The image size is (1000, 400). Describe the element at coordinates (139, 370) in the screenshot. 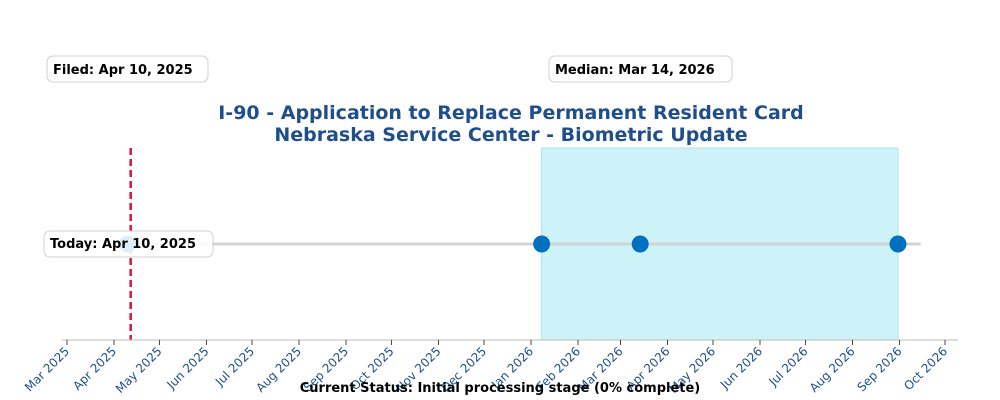

I see `x-tick-label-2: May 2025` at that location.